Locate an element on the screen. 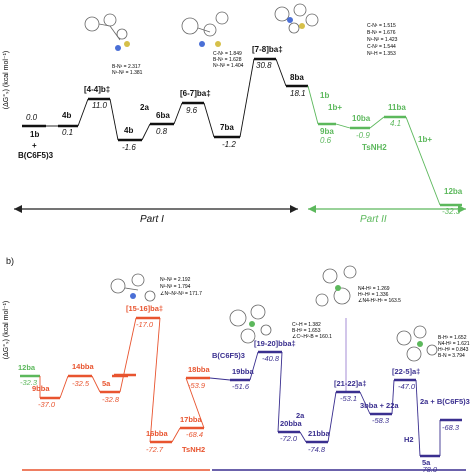  label-10ba: 10ba is located at coordinates (361, 118).